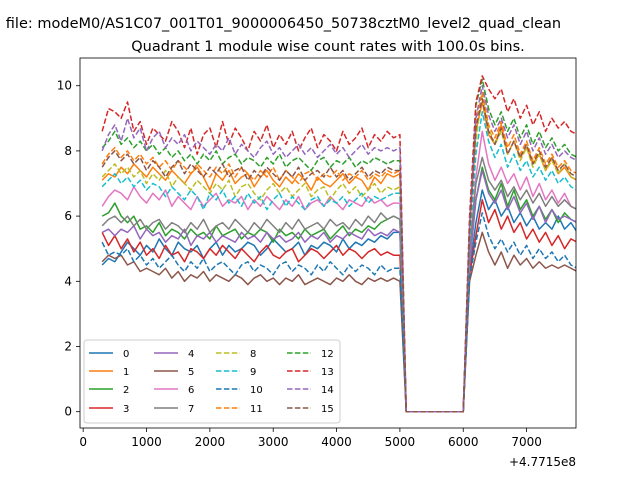 Image resolution: width=640 pixels, height=480 pixels. What do you see at coordinates (253, 354) in the screenshot?
I see `legend-label: 8` at bounding box center [253, 354].